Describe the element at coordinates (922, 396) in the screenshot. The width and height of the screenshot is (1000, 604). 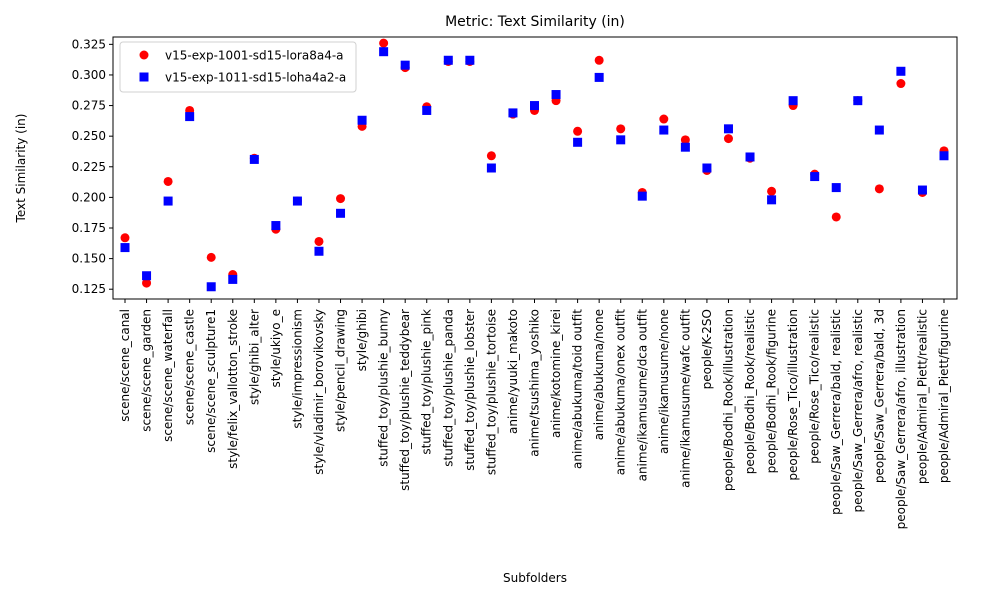
I see `x-tick-label: people/Admiral_Piett/realistic` at that location.